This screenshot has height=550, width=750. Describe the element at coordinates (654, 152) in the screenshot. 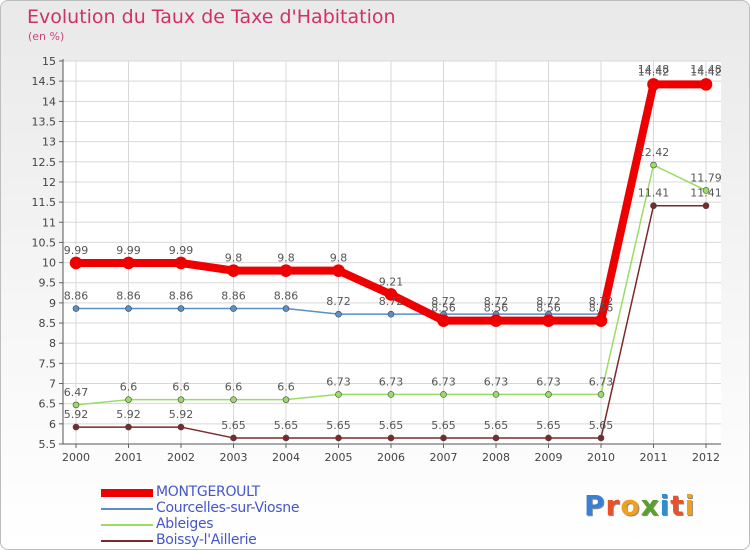

I see `data-label: 12.42` at that location.